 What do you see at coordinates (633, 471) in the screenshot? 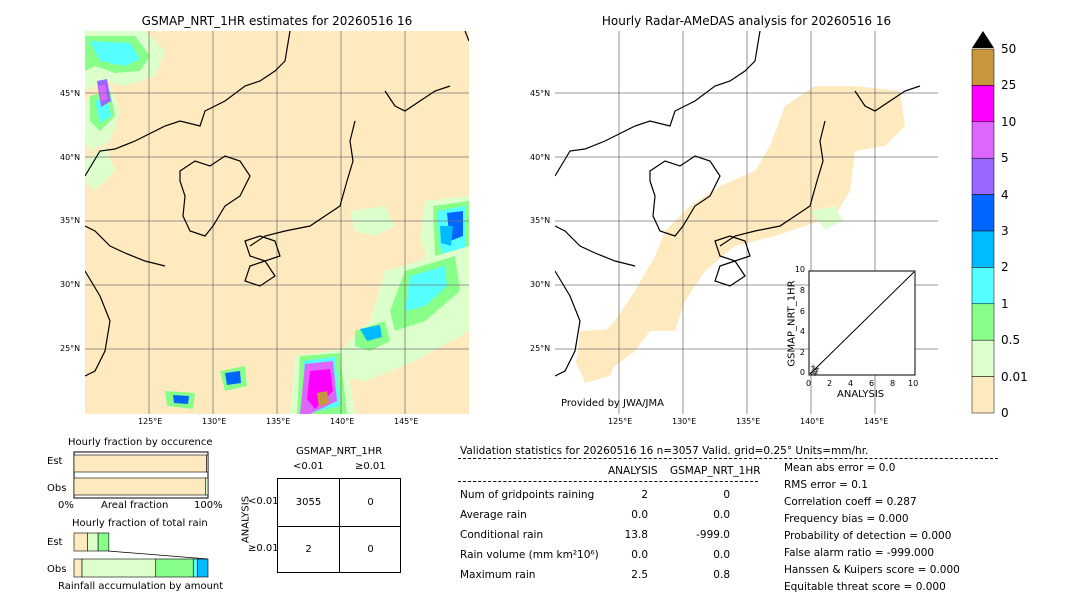
I see `validation-col-analysis: ANALYSIS` at bounding box center [633, 471].